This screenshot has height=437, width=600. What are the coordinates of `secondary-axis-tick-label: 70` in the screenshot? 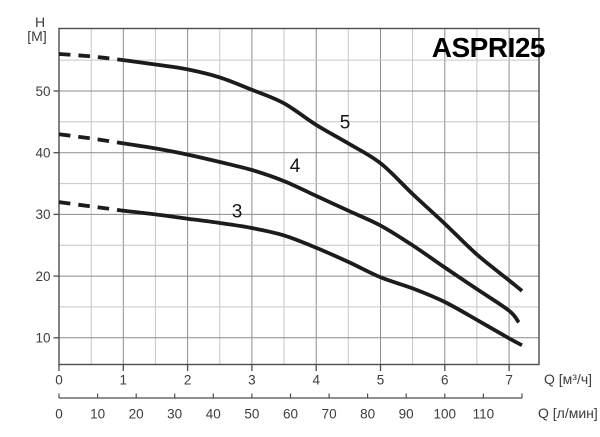 It's located at (329, 414).